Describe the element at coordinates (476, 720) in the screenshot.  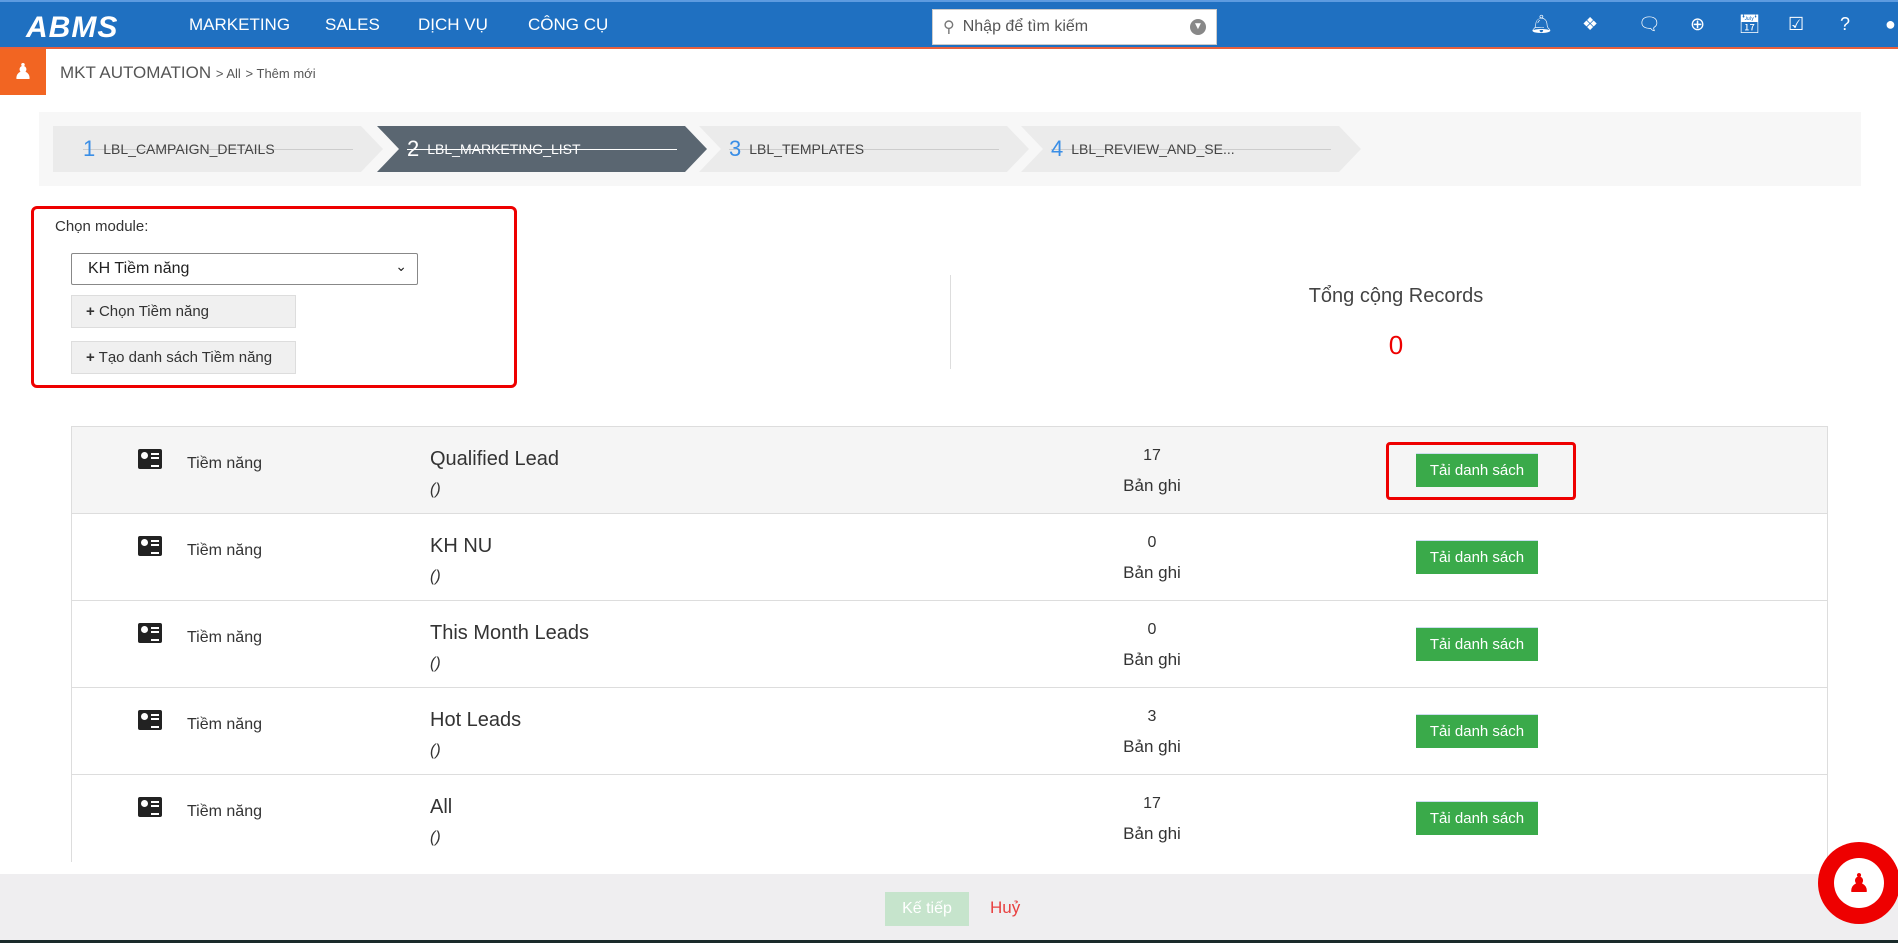
I see `row-list-name: Hot Leads` at that location.